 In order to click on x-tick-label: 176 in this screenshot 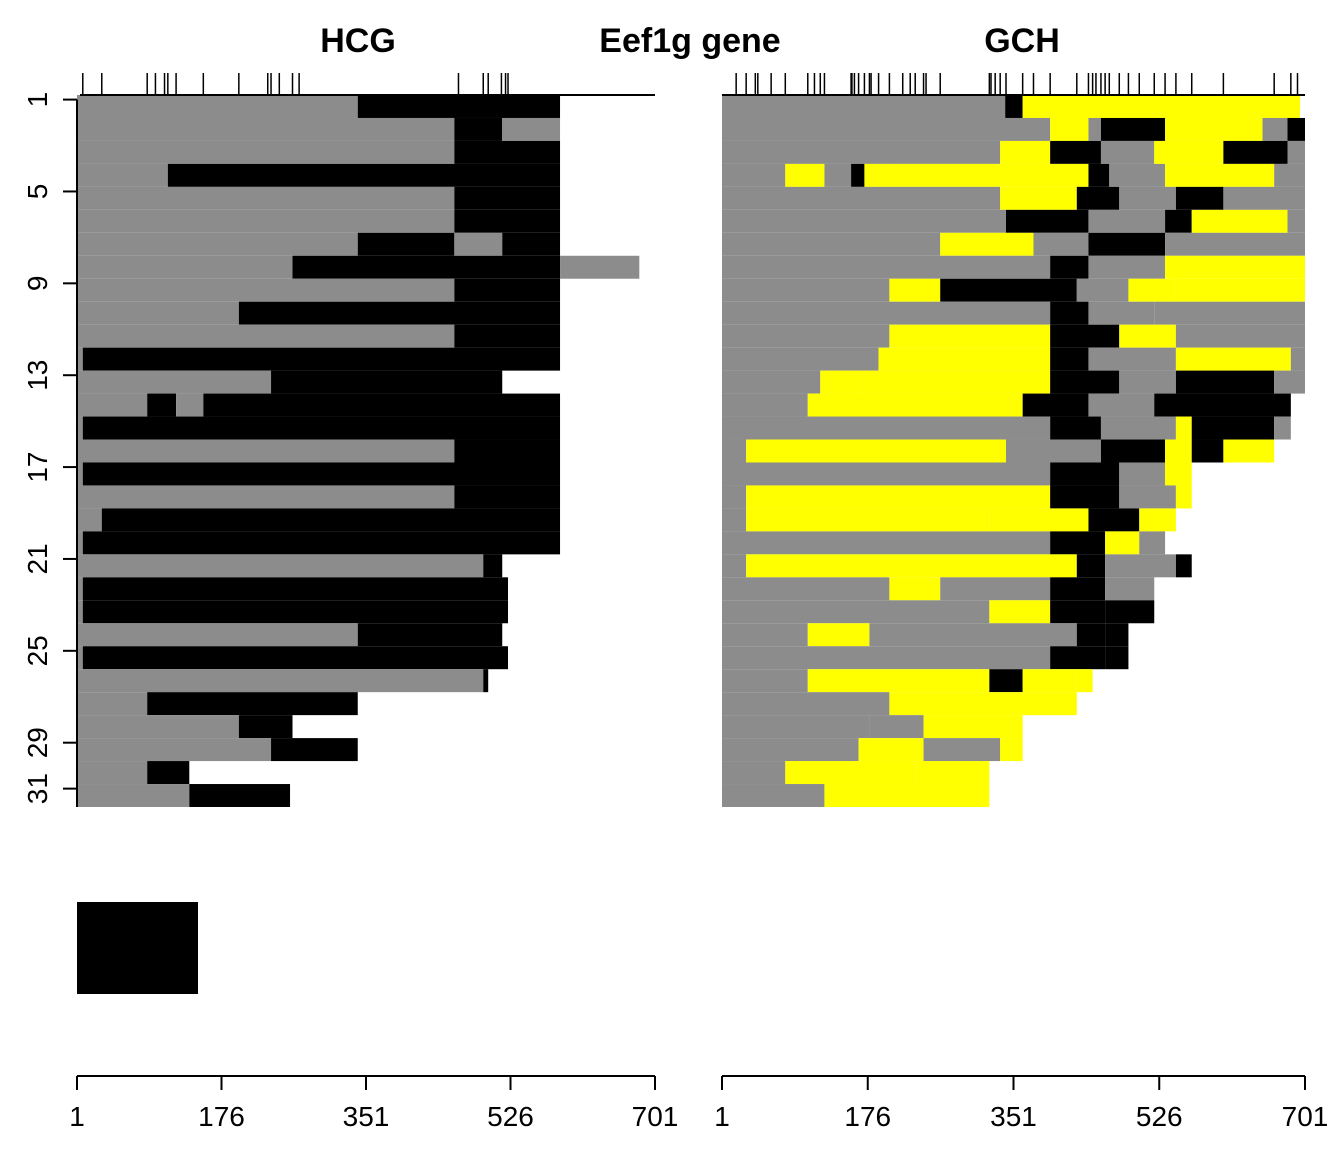, I will do `click(867, 1116)`.